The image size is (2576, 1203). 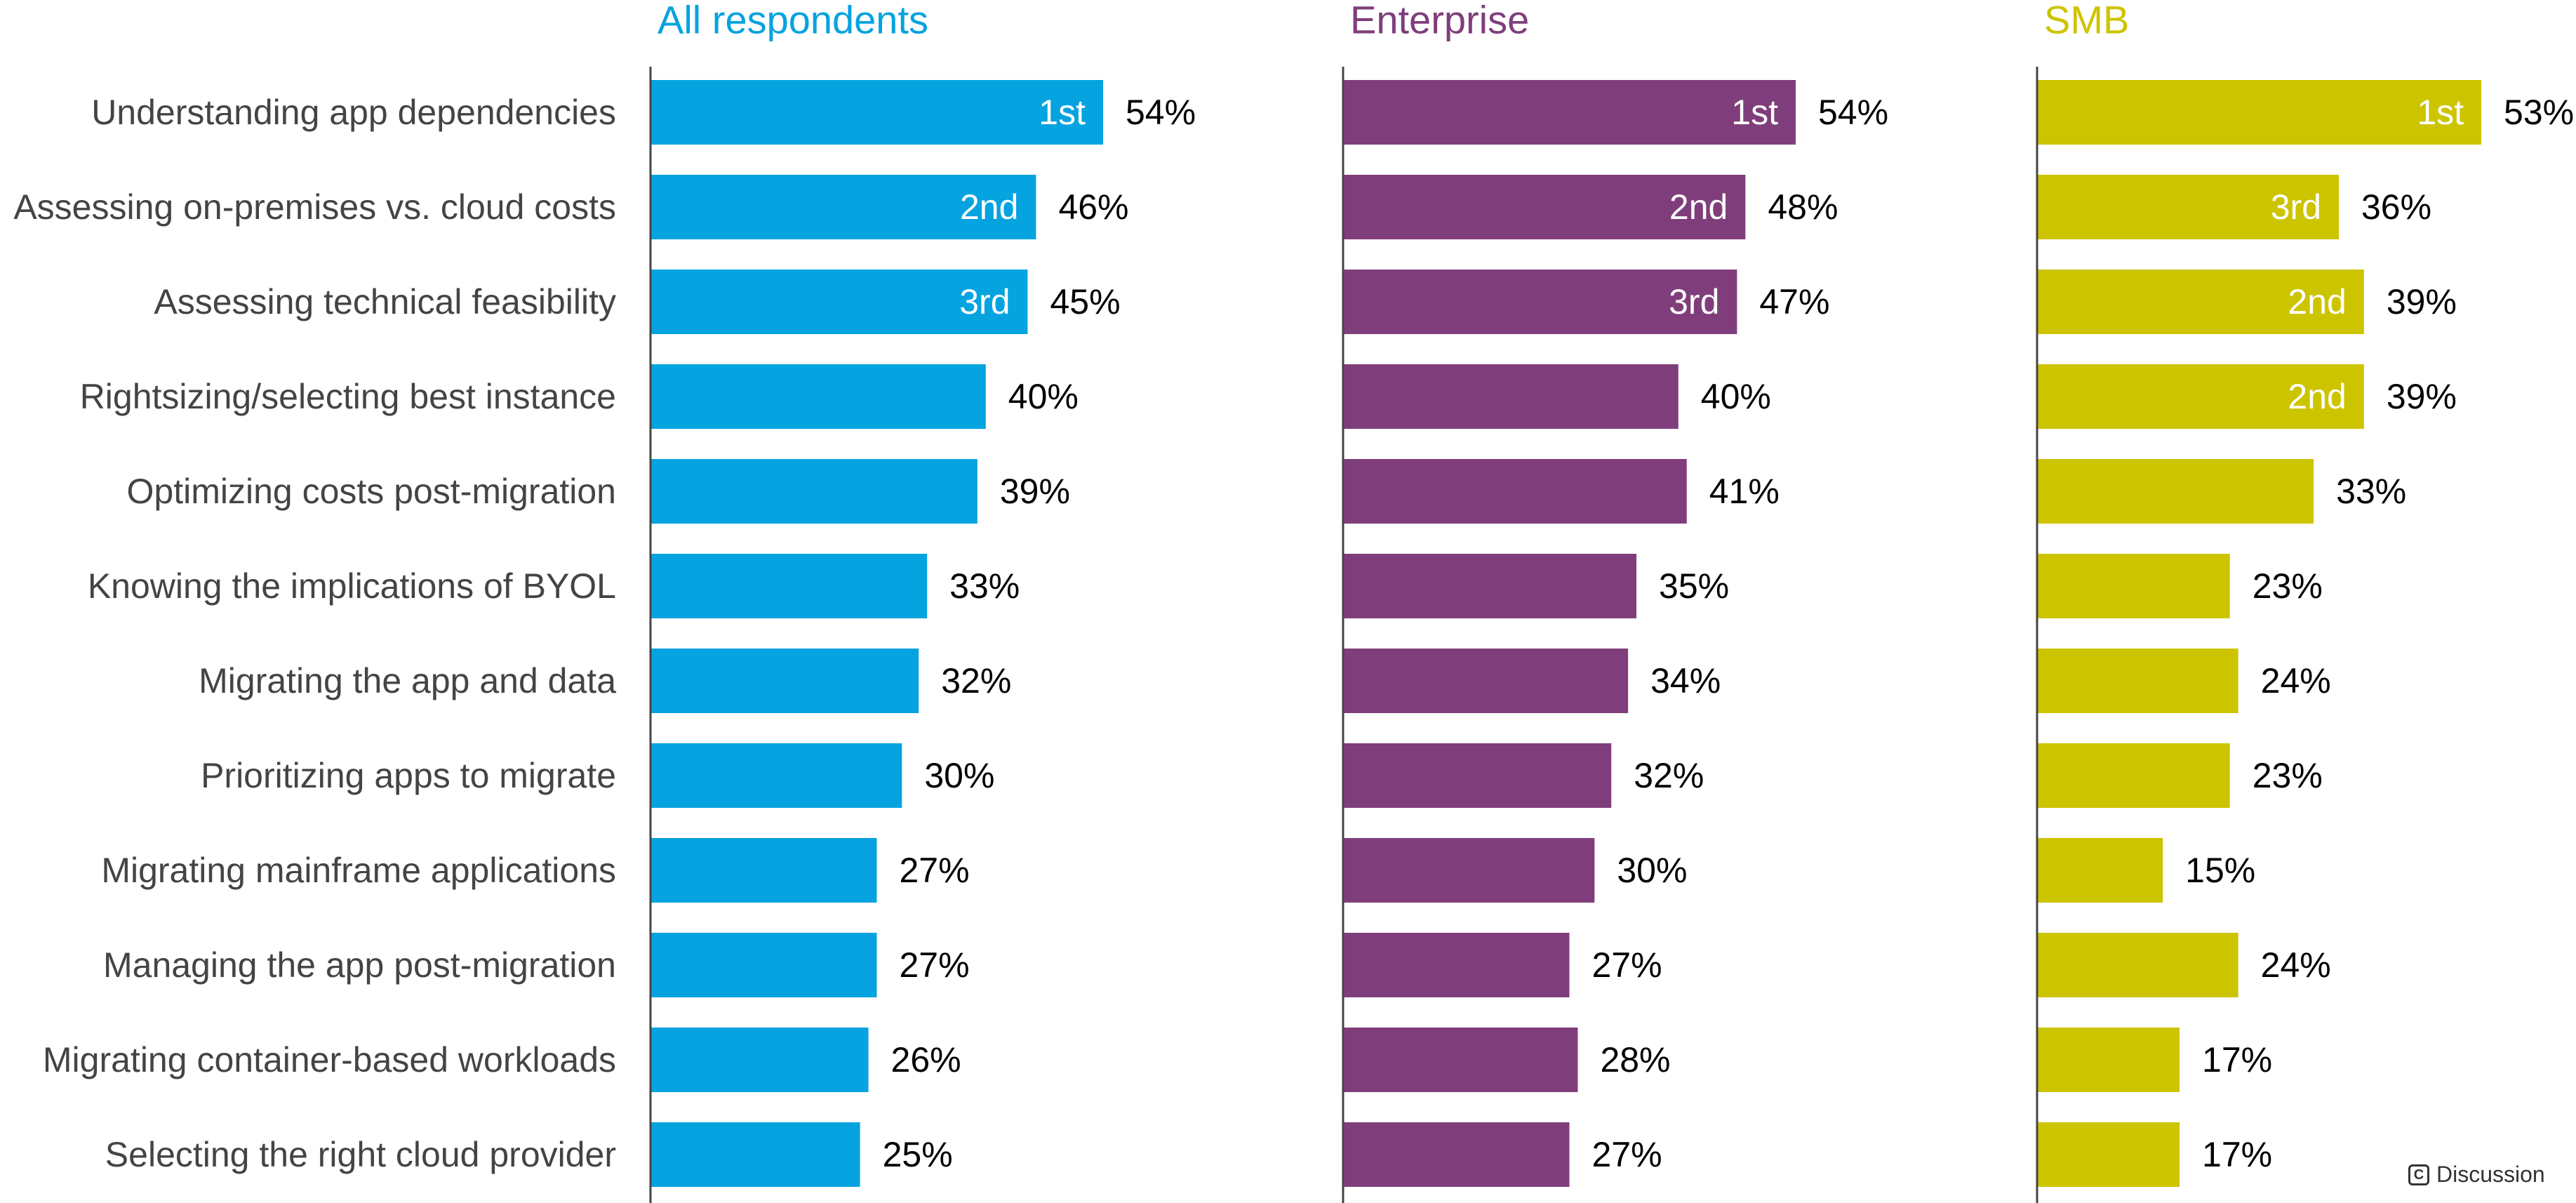 What do you see at coordinates (926, 1059) in the screenshot?
I see `data-label: 26%` at bounding box center [926, 1059].